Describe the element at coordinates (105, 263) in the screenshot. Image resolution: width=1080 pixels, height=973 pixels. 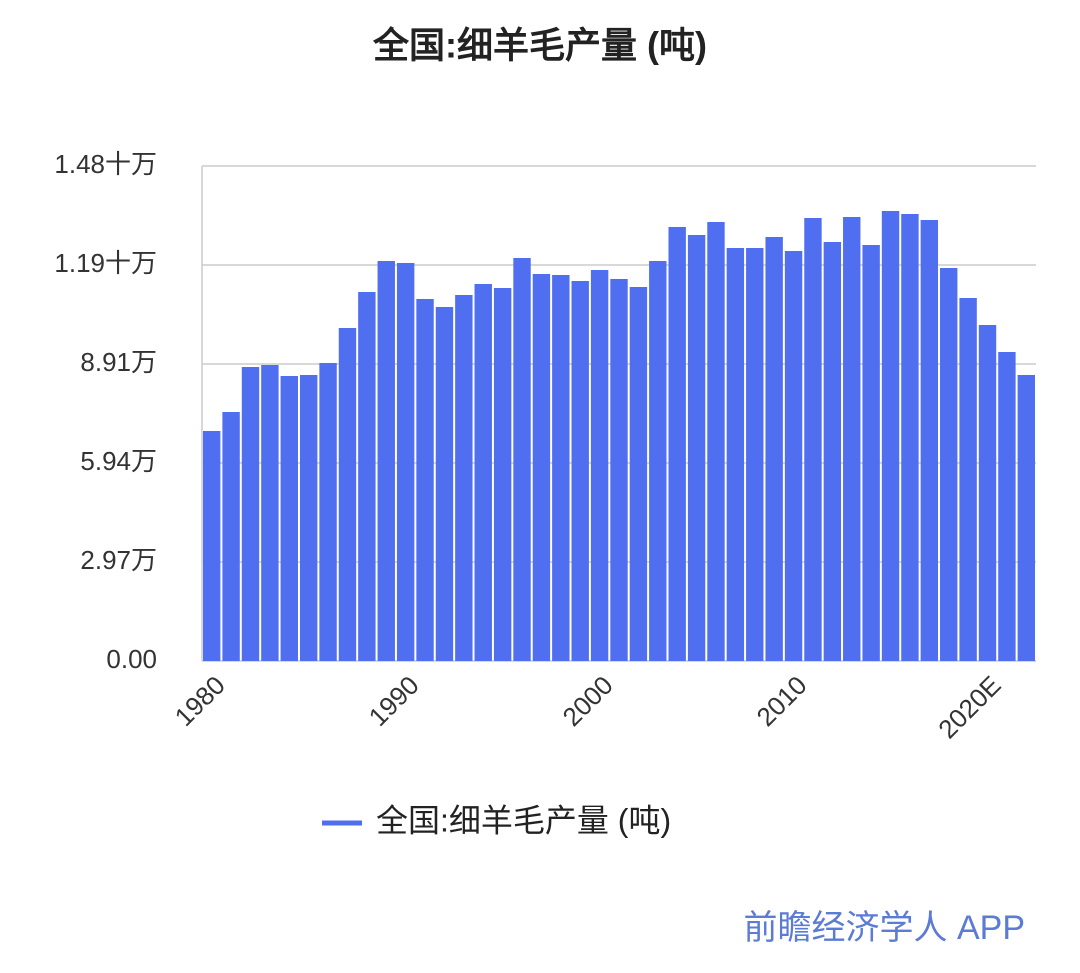
I see `y-tick-label: 1.19十万` at that location.